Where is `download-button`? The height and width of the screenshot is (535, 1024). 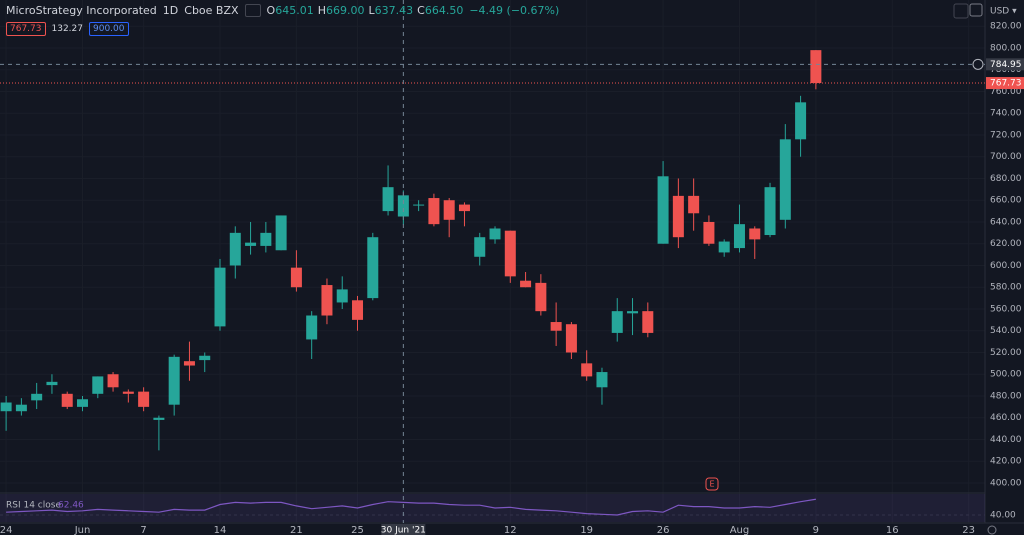 download-button is located at coordinates (961, 11).